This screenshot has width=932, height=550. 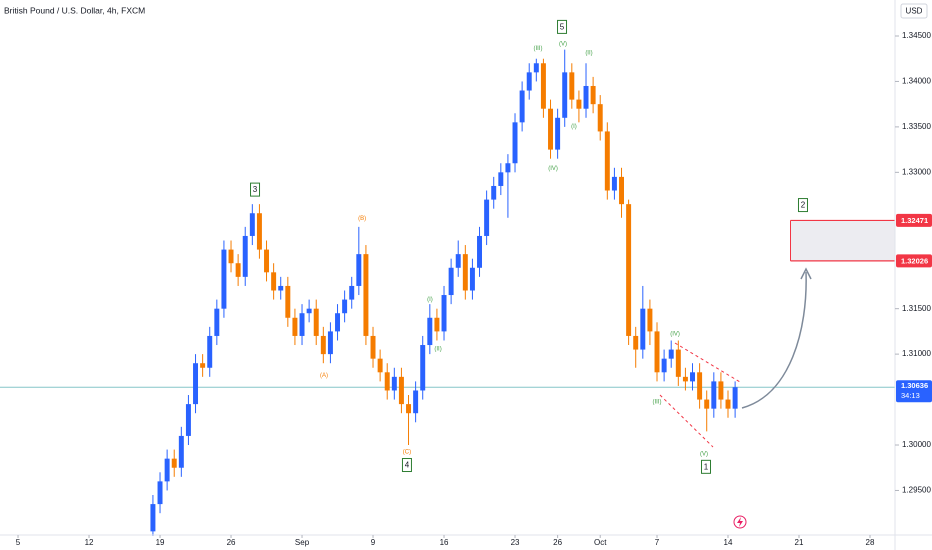 What do you see at coordinates (562, 27) in the screenshot?
I see `wave-label-major: 5` at bounding box center [562, 27].